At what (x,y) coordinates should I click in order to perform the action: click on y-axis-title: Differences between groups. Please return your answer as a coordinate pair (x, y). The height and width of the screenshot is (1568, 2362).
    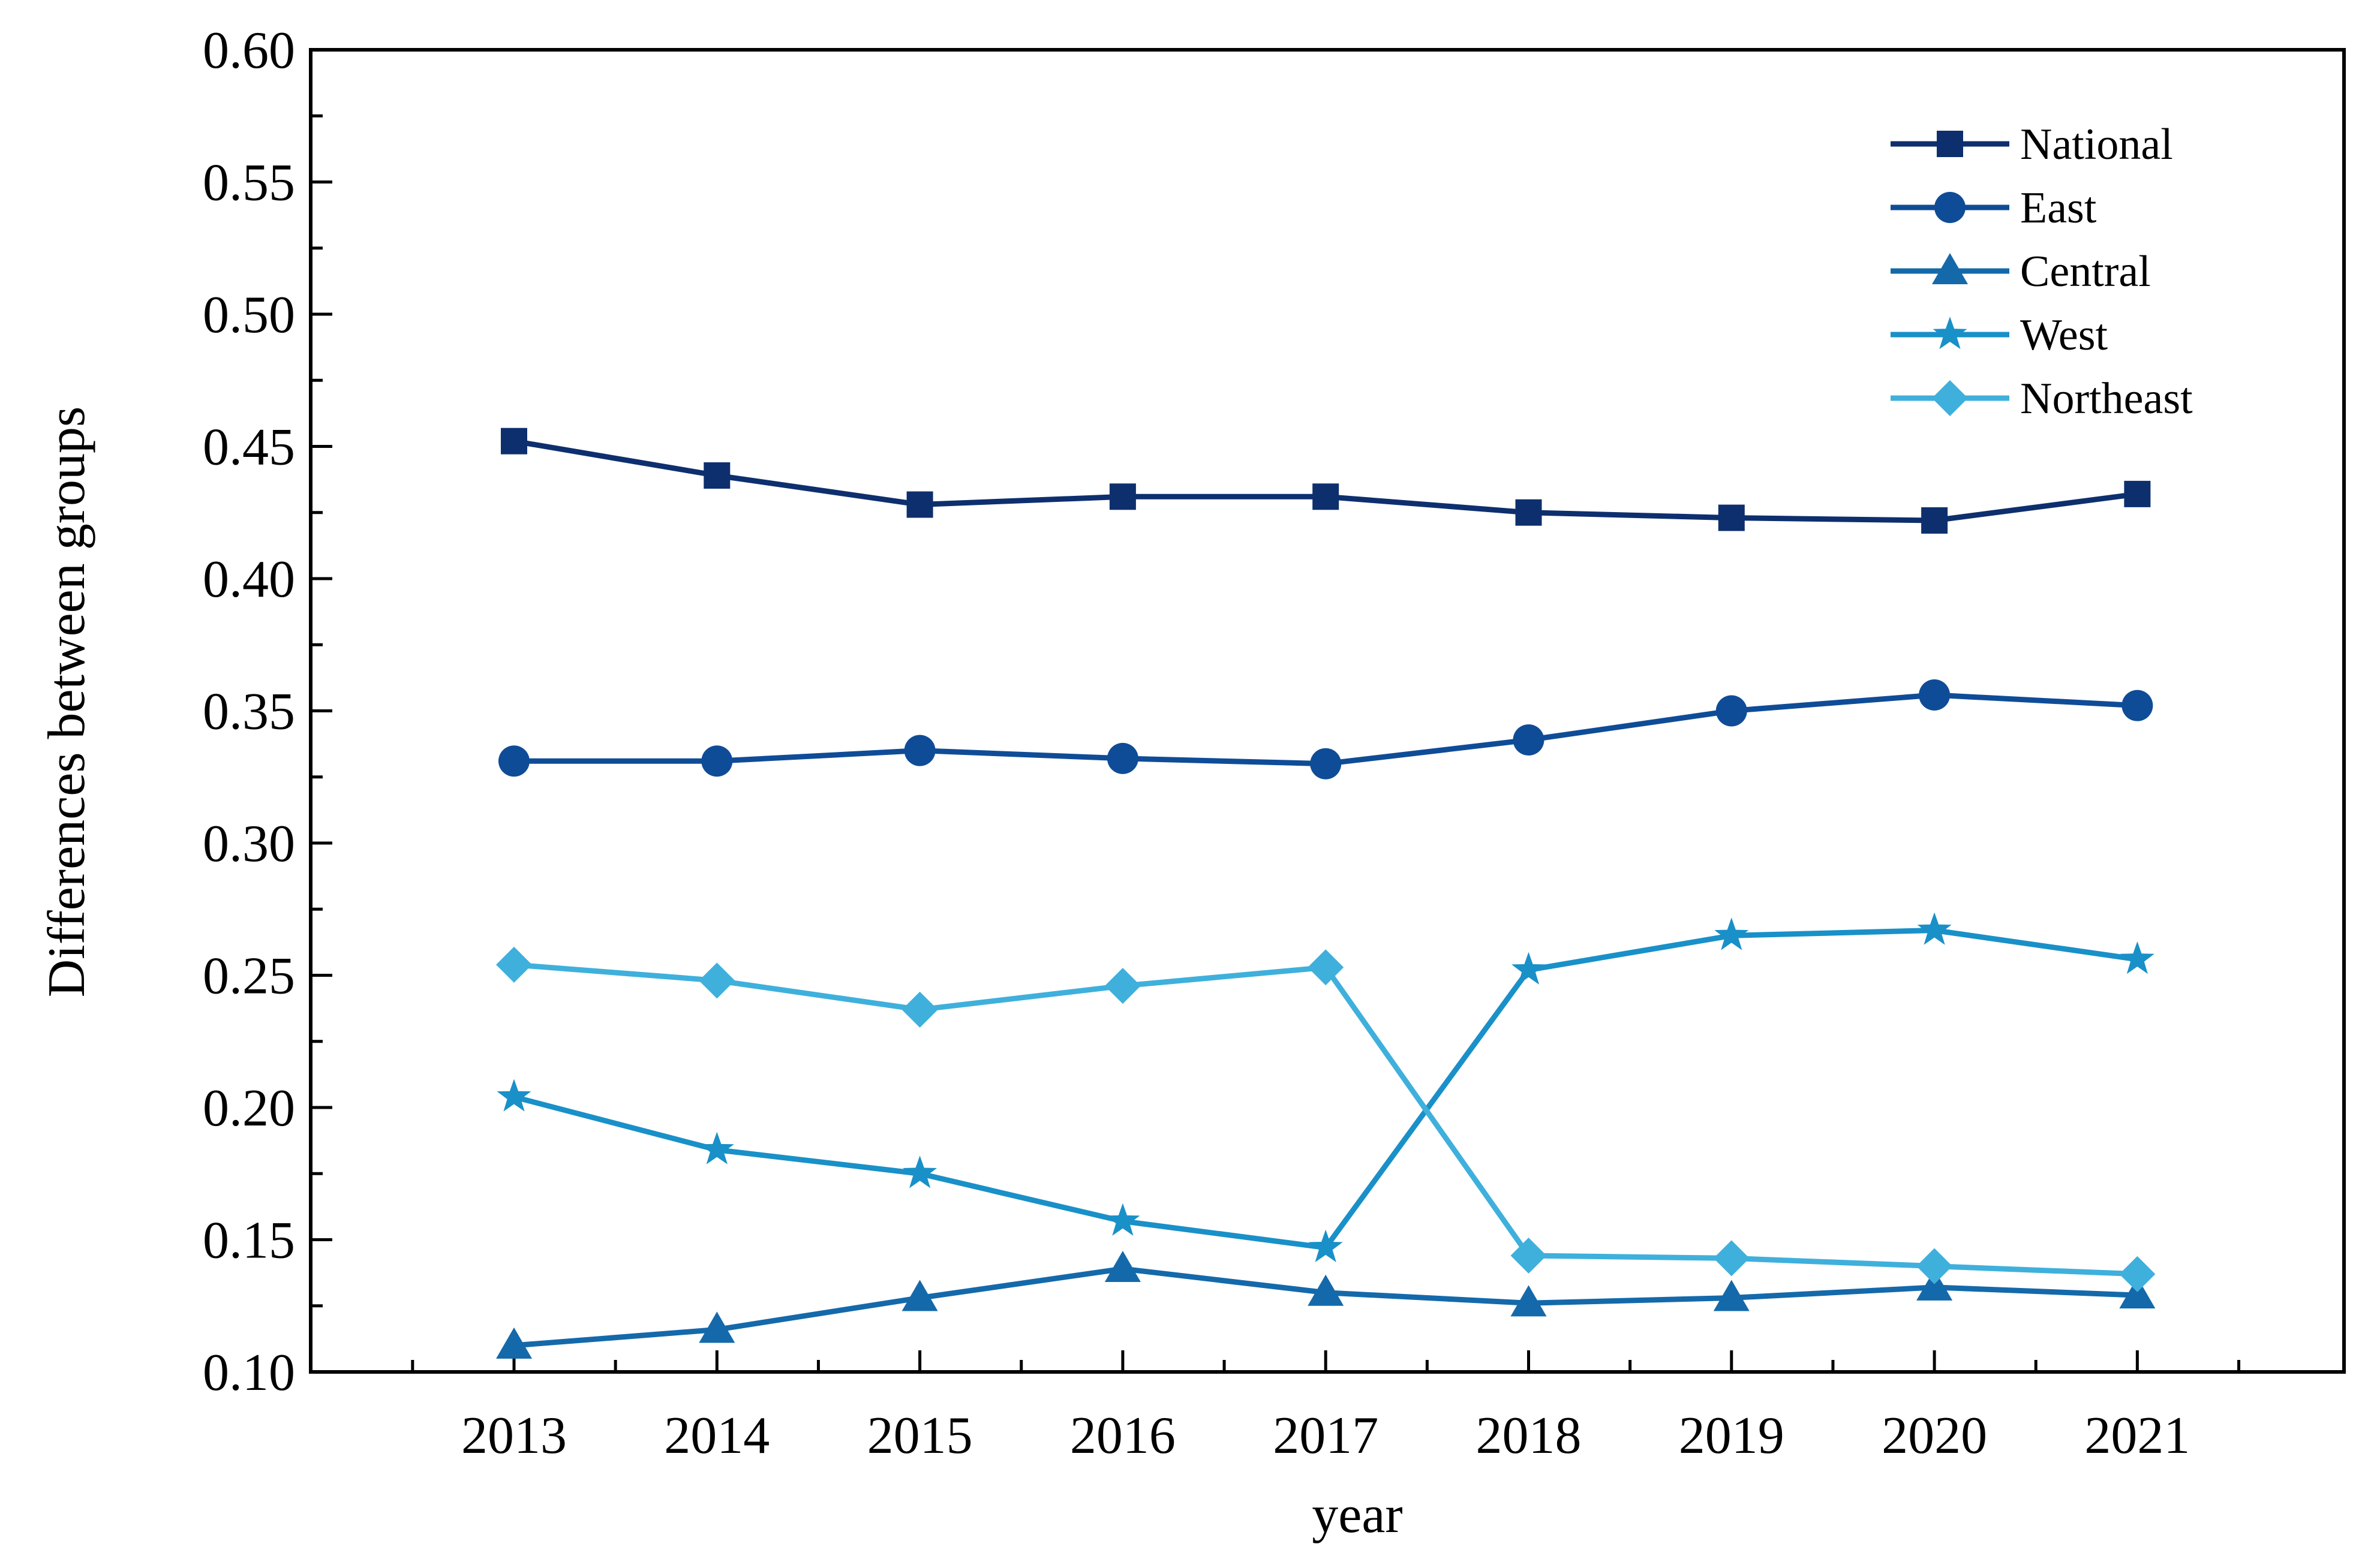
    Looking at the image, I should click on (67, 702).